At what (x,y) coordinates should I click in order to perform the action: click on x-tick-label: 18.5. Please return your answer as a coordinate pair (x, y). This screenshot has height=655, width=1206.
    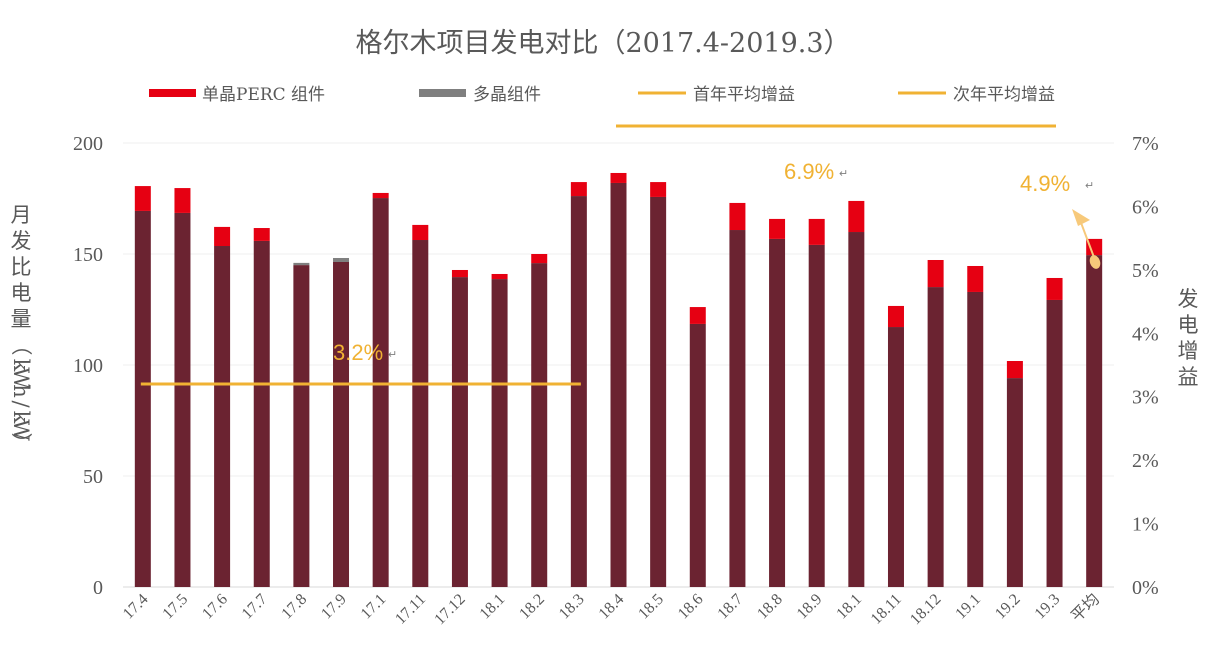
    Looking at the image, I should click on (651, 607).